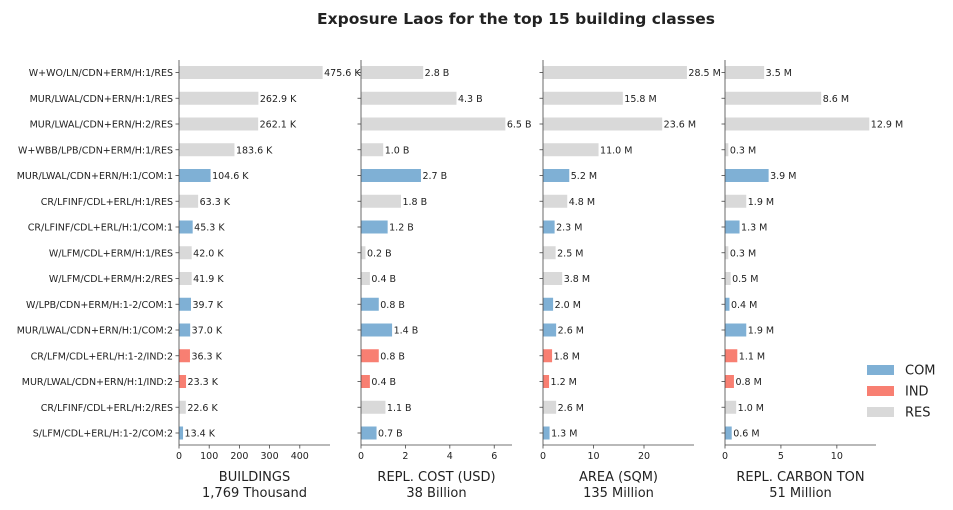 This screenshot has width=953, height=510. I want to click on legend-swatch, so click(880, 412).